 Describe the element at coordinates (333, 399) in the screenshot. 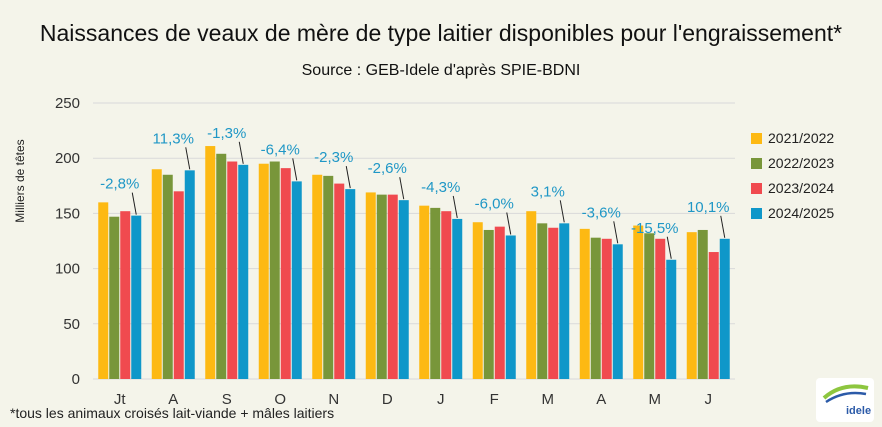

I see `x-tick-label: N` at that location.